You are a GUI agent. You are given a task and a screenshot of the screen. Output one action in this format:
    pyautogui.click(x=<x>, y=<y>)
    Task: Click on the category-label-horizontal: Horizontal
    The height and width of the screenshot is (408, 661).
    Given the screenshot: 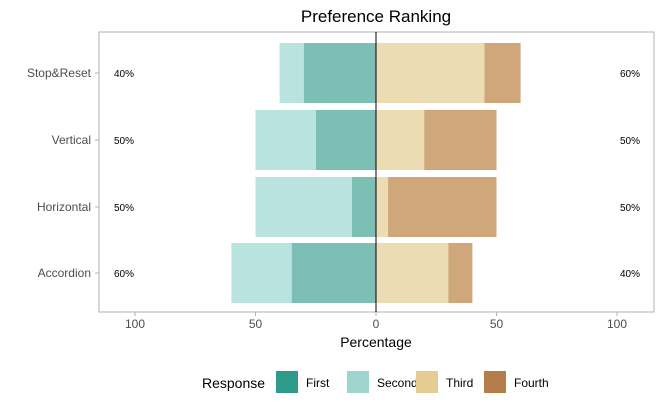 What is the action you would take?
    pyautogui.click(x=64, y=207)
    